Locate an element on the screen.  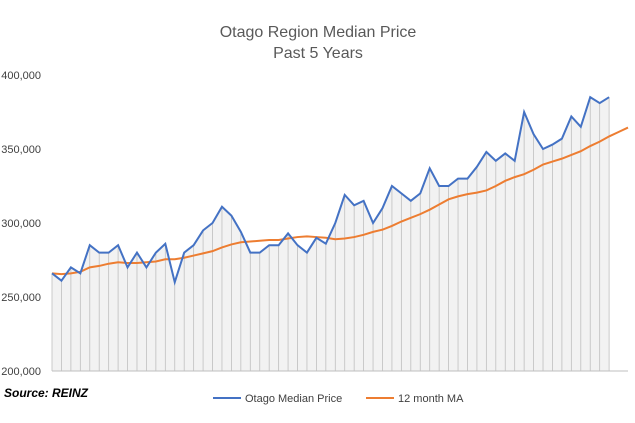
chart-title: Otago Region Median Price is located at coordinates (318, 32).